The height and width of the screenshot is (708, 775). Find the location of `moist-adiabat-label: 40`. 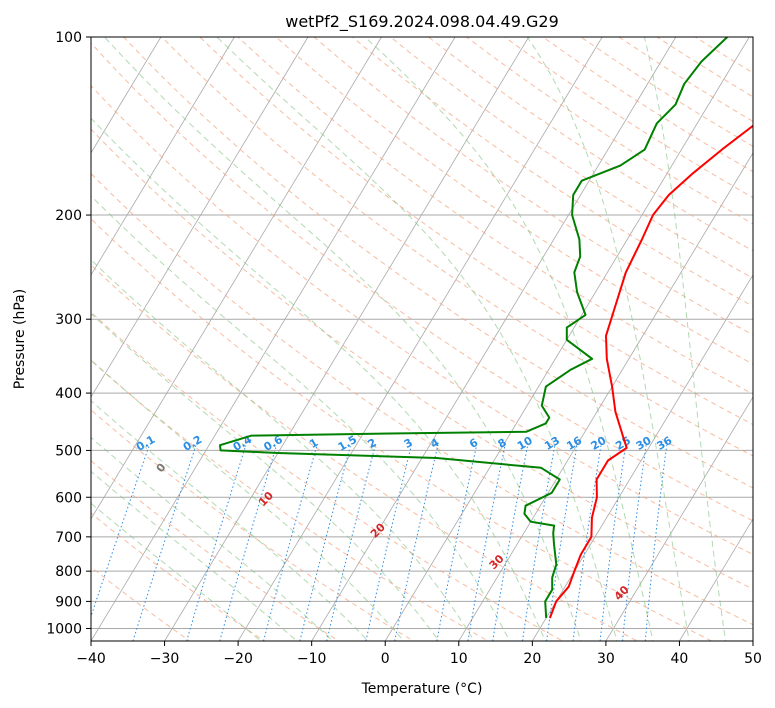

moist-adiabat-label: 40 is located at coordinates (622, 593).